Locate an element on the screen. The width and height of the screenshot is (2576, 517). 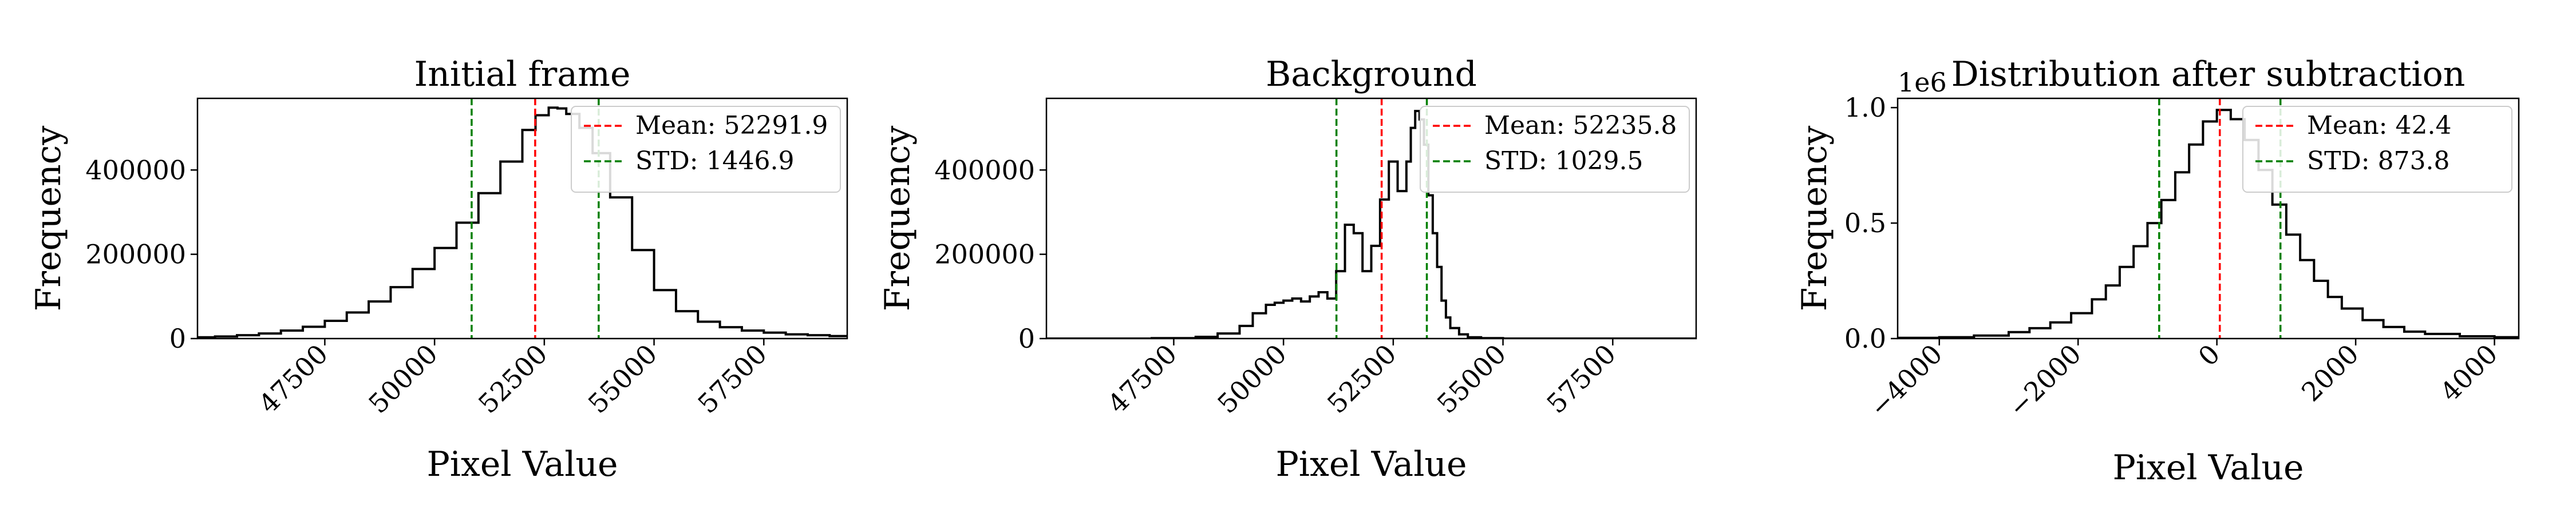
x-tick-label: 0 is located at coordinates (2209, 356).